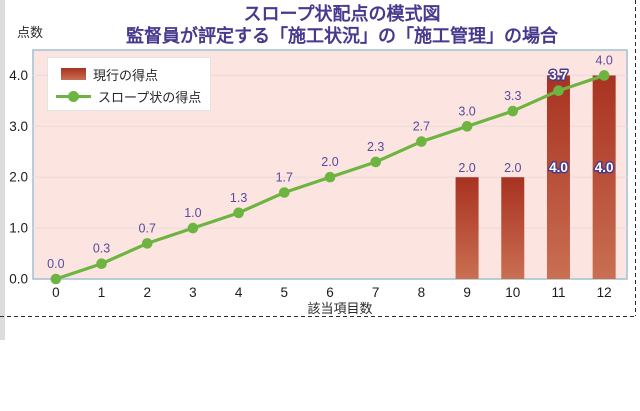  Describe the element at coordinates (603, 60) in the screenshot. I see `line-data-label: 4.0` at that location.